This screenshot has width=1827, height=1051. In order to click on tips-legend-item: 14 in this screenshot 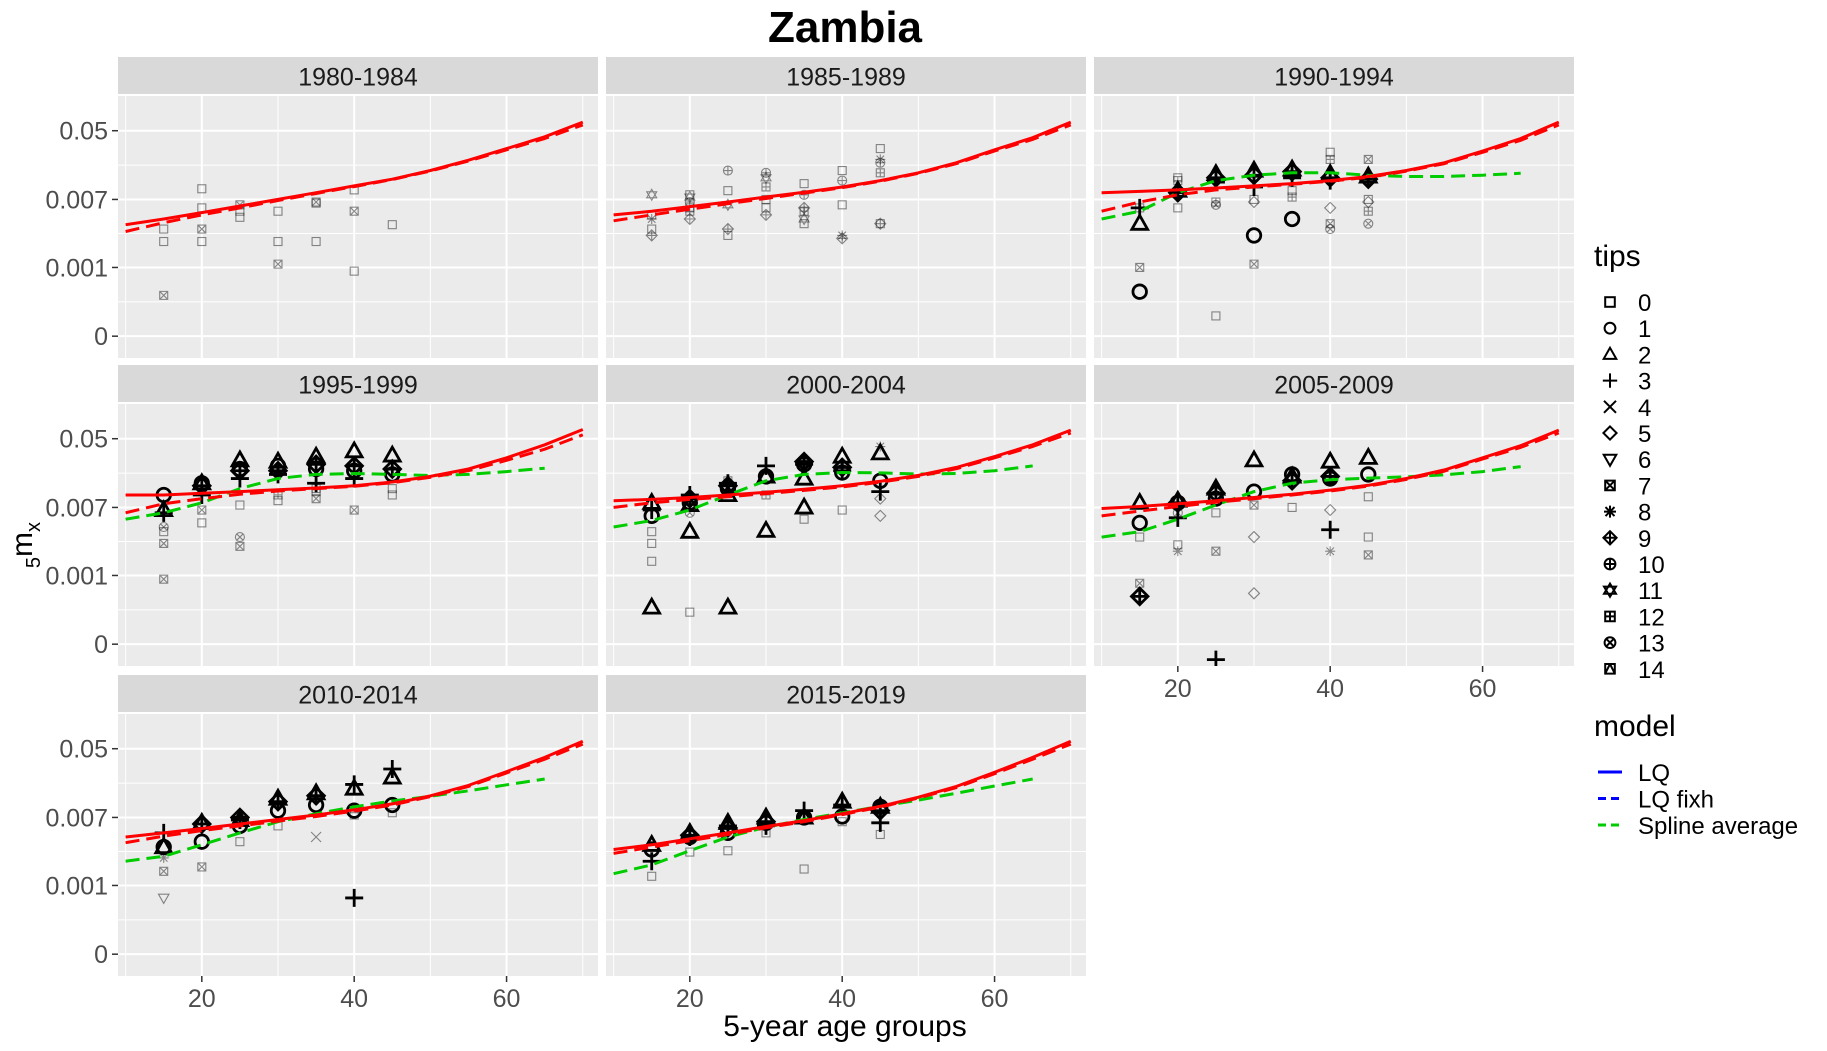, I will do `click(1634, 670)`.